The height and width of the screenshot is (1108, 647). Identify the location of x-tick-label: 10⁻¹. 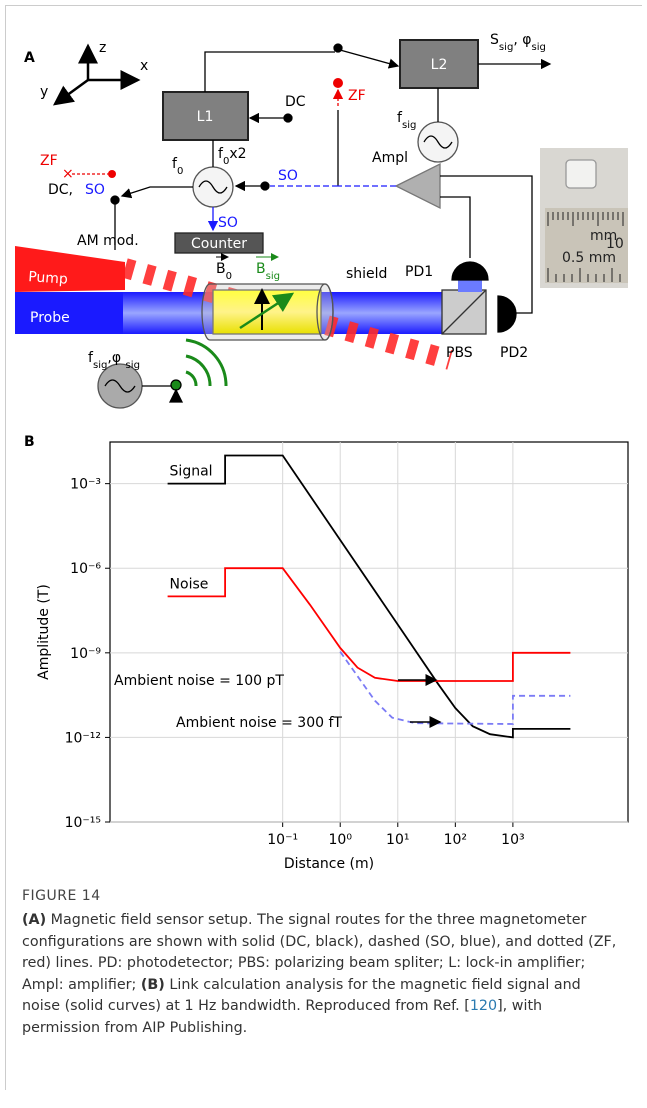
(282, 840).